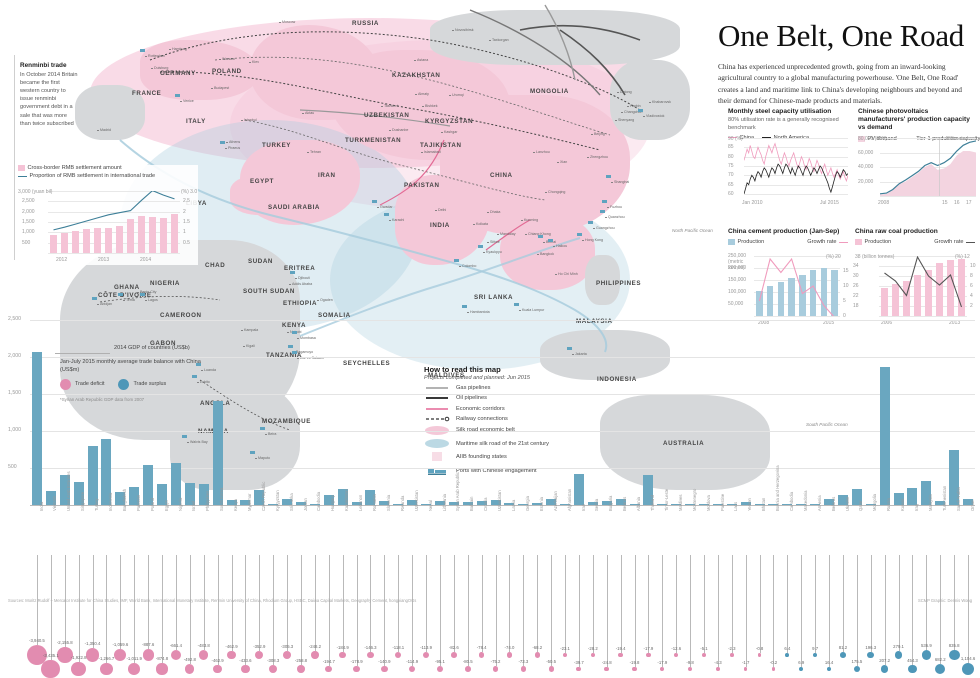 The image size is (980, 678). What do you see at coordinates (265, 195) in the screenshot?
I see `landmass-egypt` at bounding box center [265, 195].